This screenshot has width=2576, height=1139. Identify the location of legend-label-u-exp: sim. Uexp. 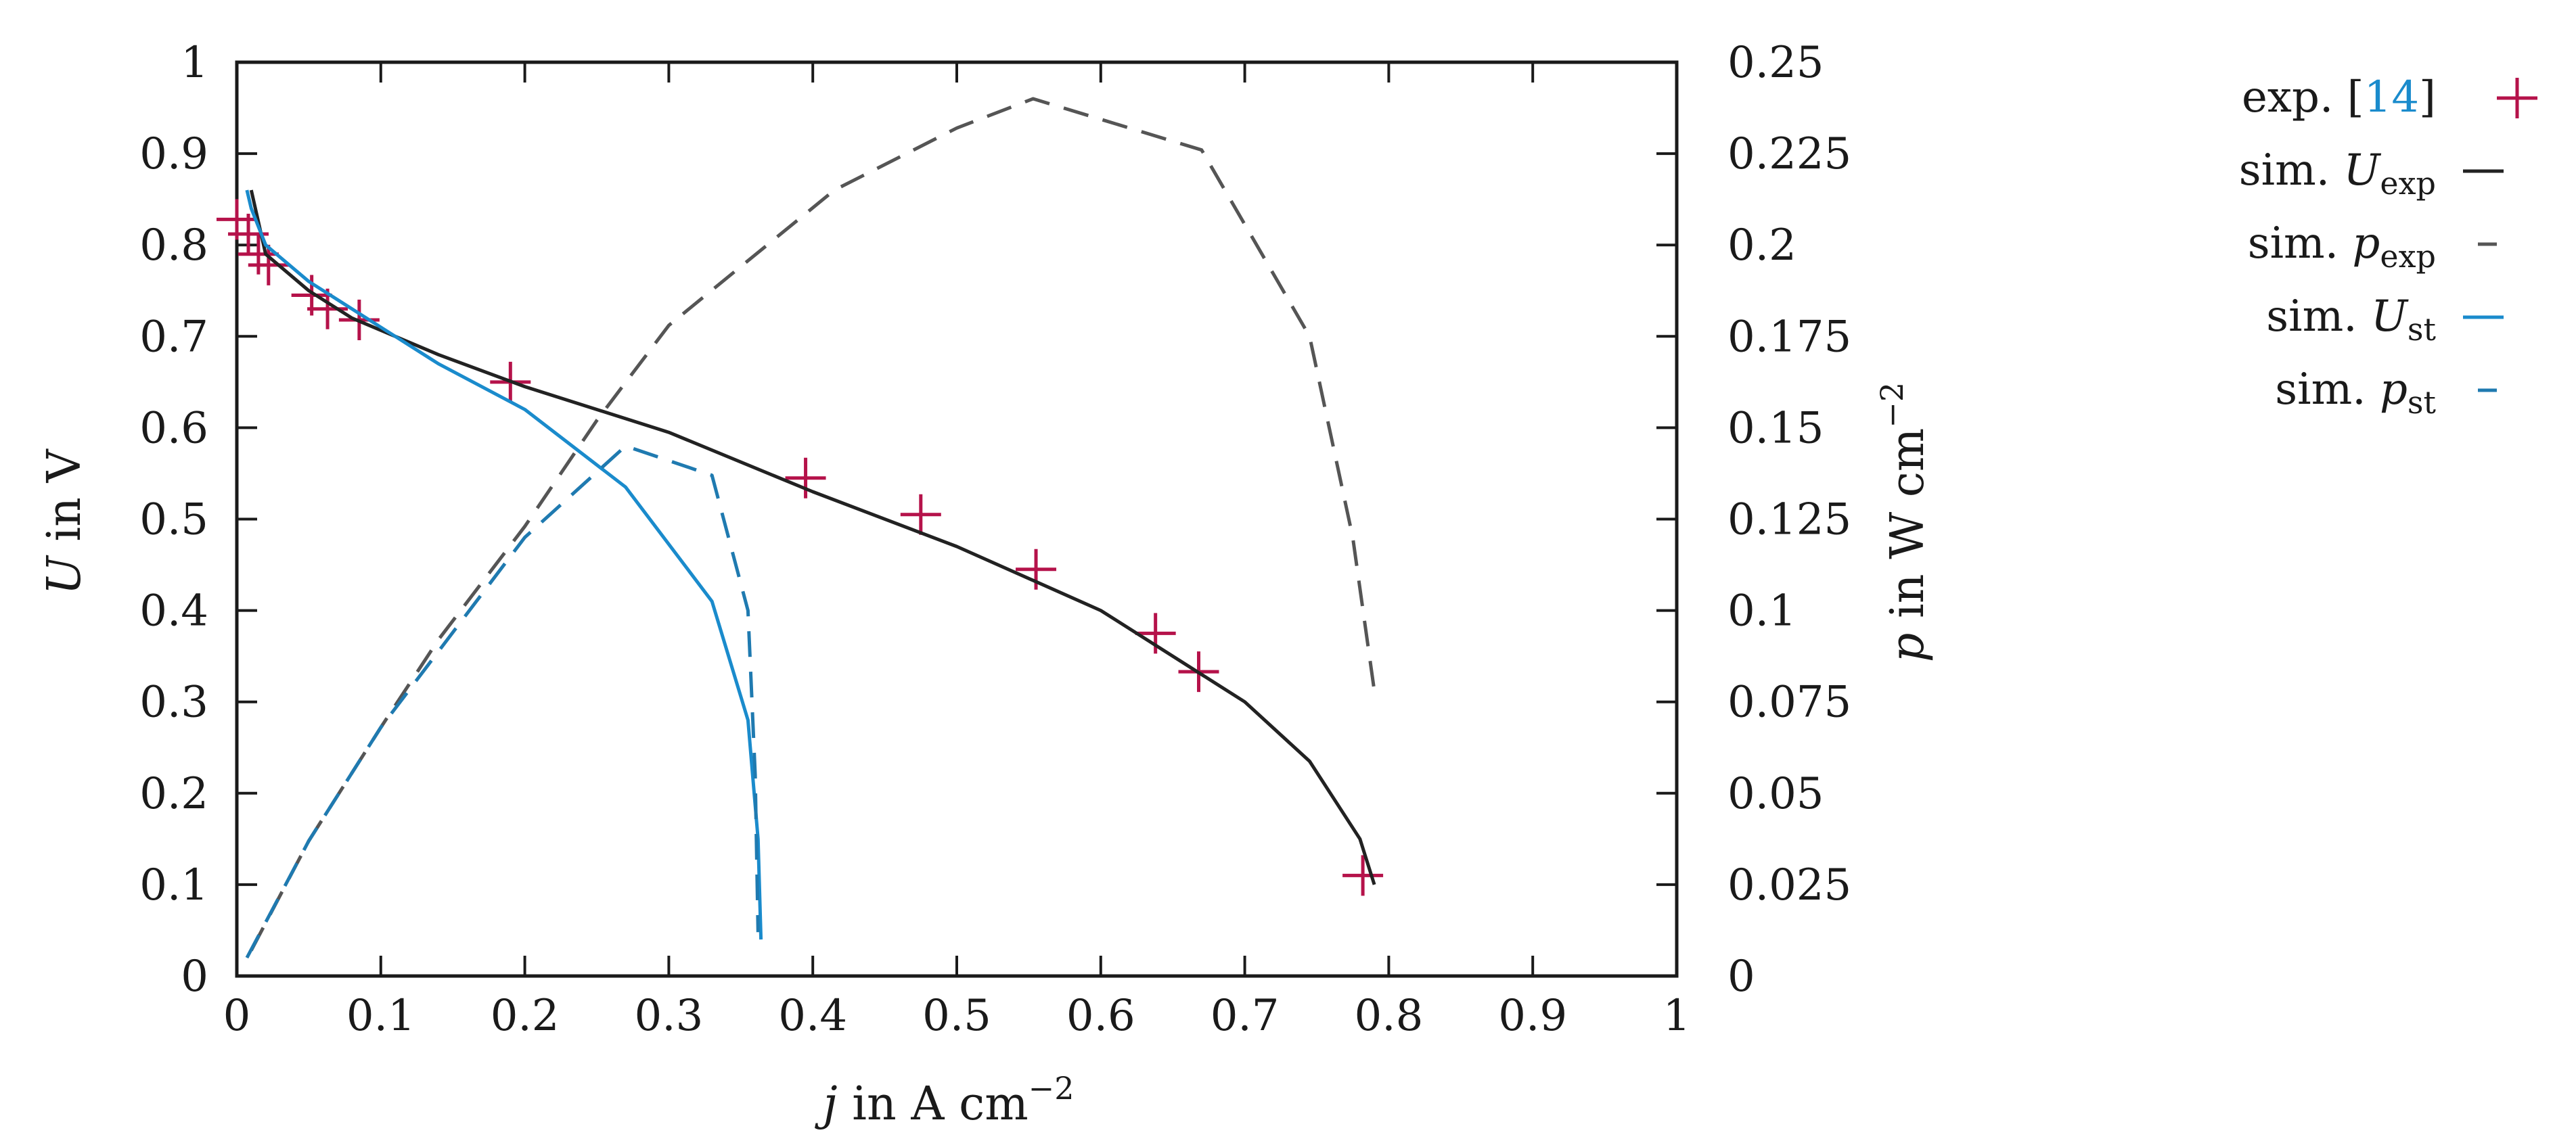
(2337, 173).